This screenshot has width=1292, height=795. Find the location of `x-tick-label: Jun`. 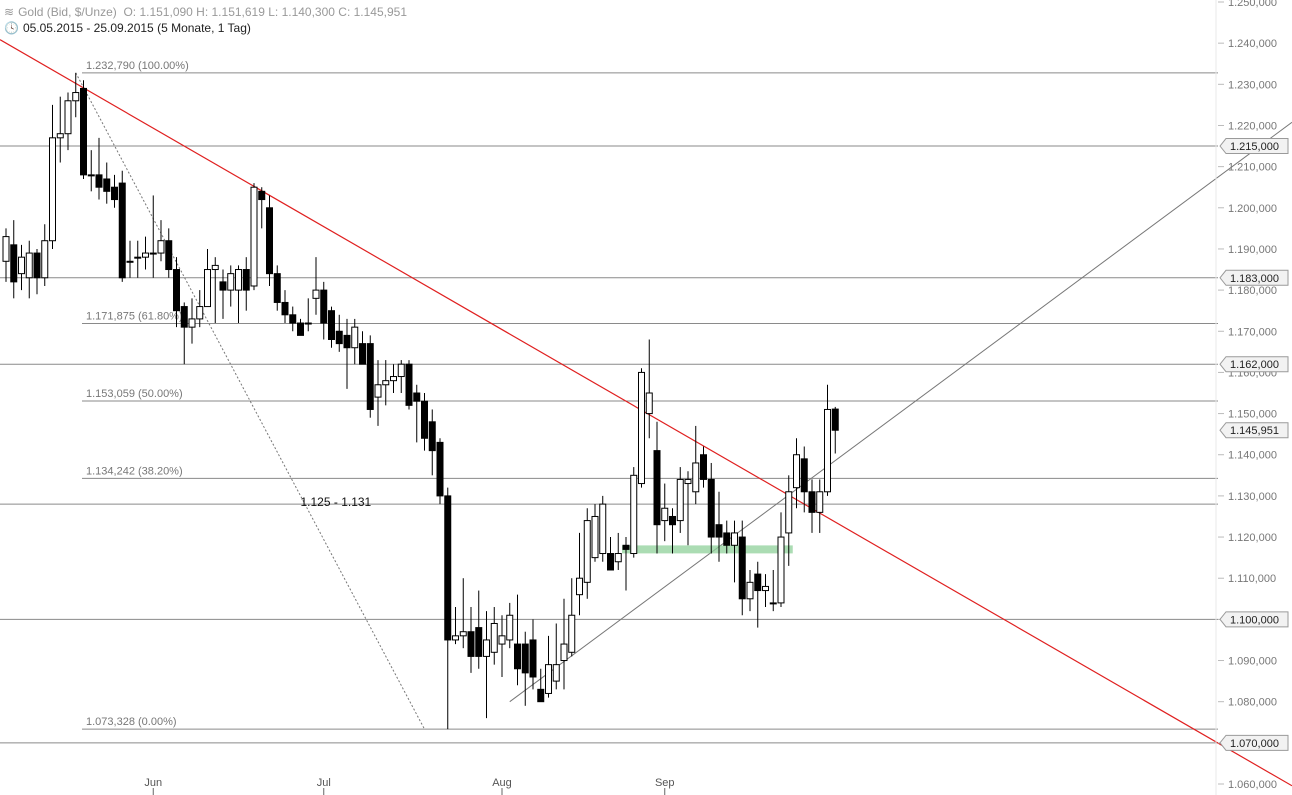

x-tick-label: Jun is located at coordinates (153, 783).